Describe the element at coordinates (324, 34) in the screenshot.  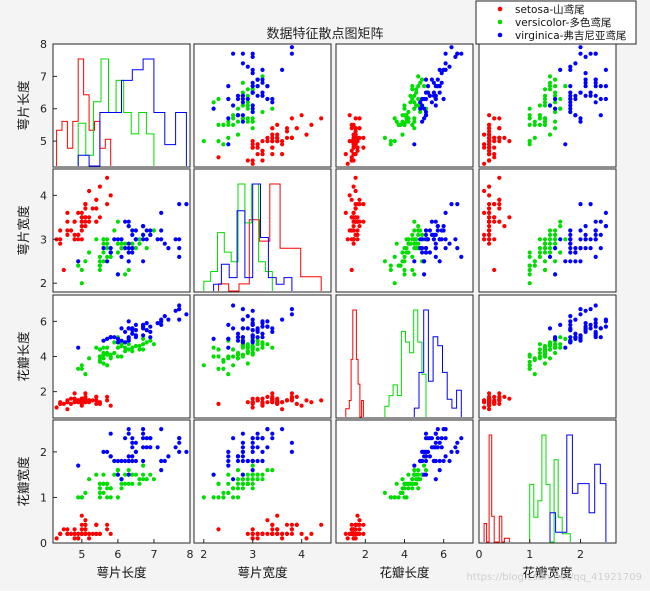
I see `chart-title: 数据特征散点图矩阵` at that location.